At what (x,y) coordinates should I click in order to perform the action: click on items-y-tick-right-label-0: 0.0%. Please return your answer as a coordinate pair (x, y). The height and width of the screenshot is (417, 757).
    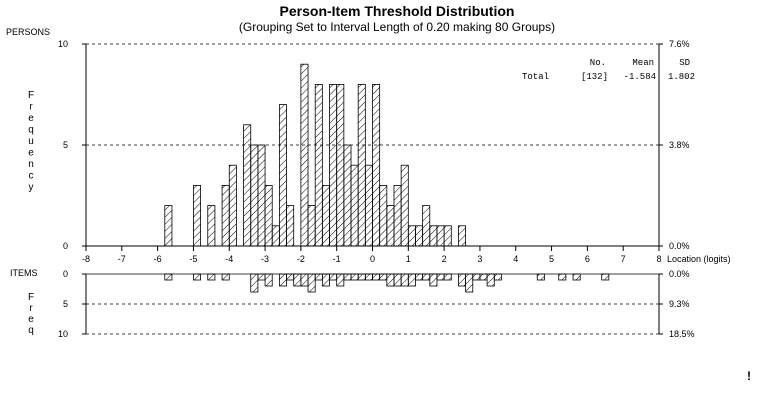
    Looking at the image, I should click on (679, 274).